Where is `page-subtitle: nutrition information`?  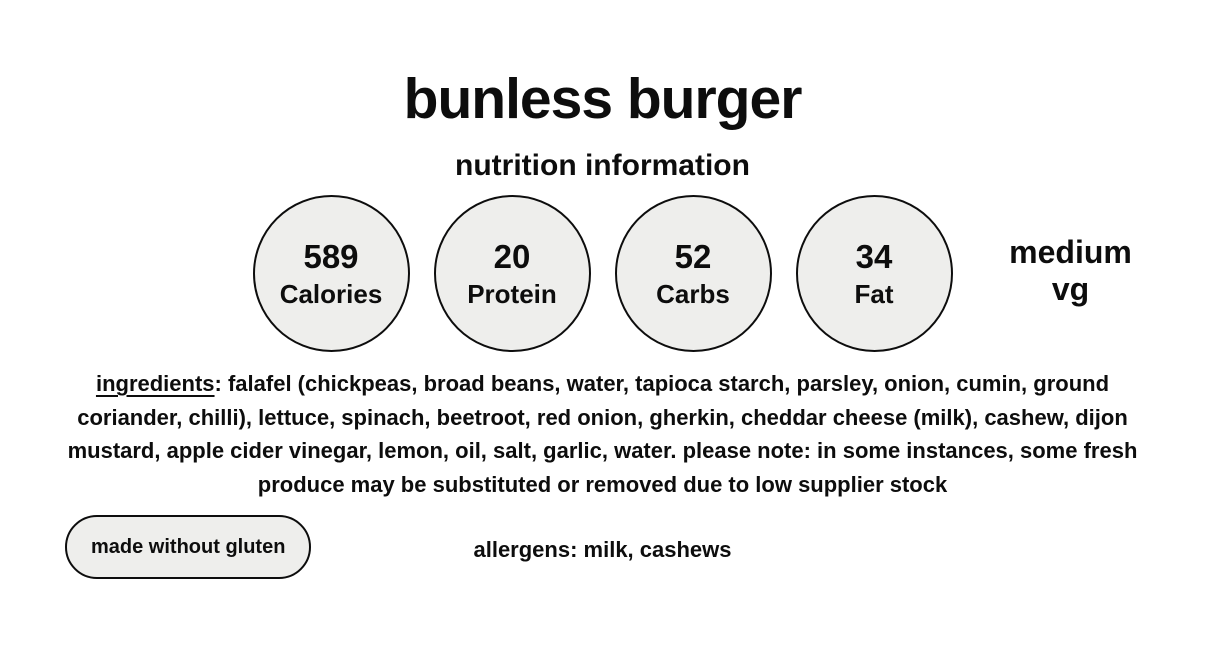
page-subtitle: nutrition information is located at coordinates (602, 165).